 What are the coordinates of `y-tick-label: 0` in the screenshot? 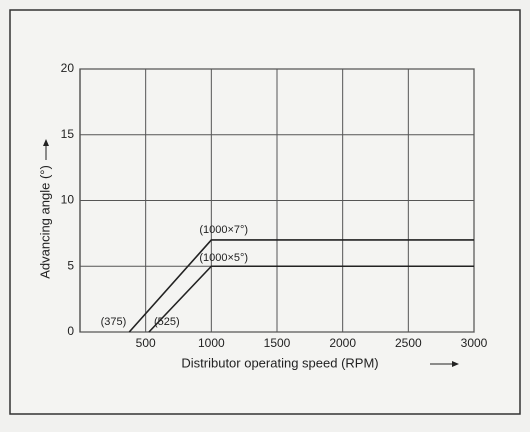 It's located at (70, 331).